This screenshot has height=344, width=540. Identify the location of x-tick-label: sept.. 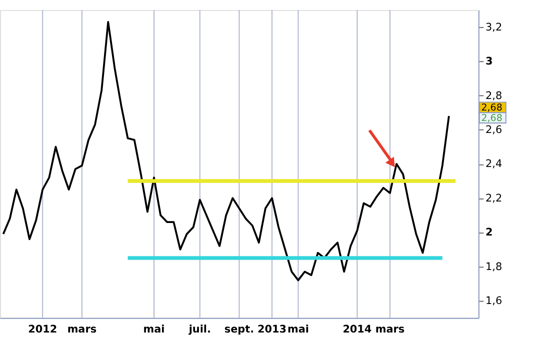
(239, 330).